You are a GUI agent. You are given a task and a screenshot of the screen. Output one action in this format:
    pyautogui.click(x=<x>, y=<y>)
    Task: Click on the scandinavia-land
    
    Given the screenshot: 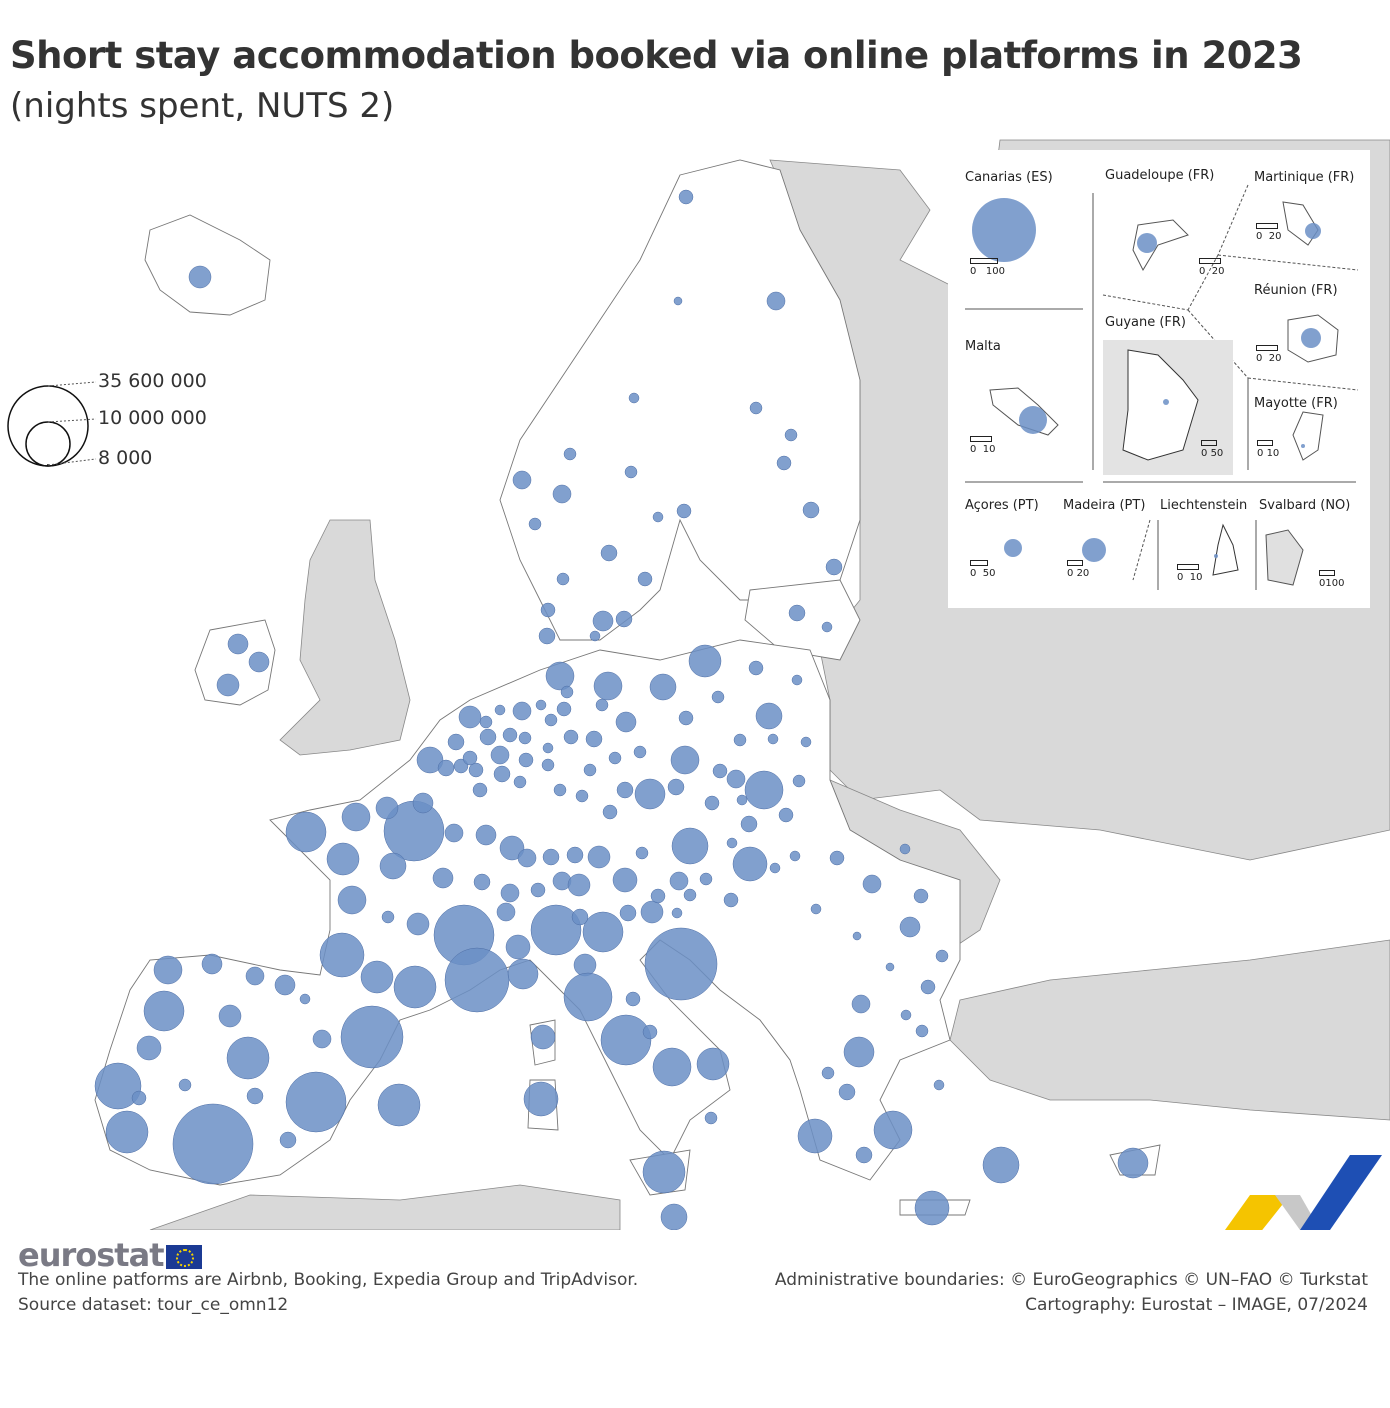 What is the action you would take?
    pyautogui.click(x=680, y=400)
    